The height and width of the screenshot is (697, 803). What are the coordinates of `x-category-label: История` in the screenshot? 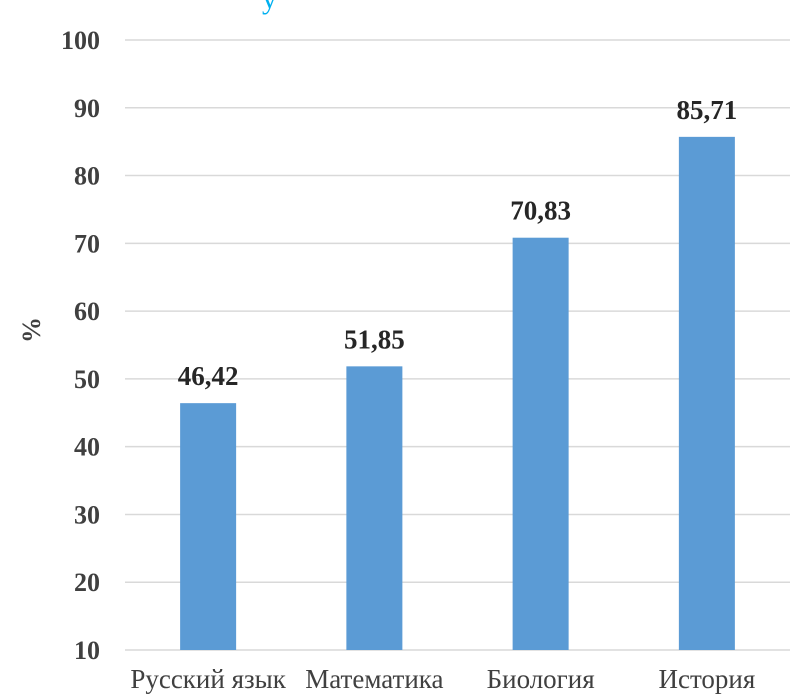 It's located at (706, 679).